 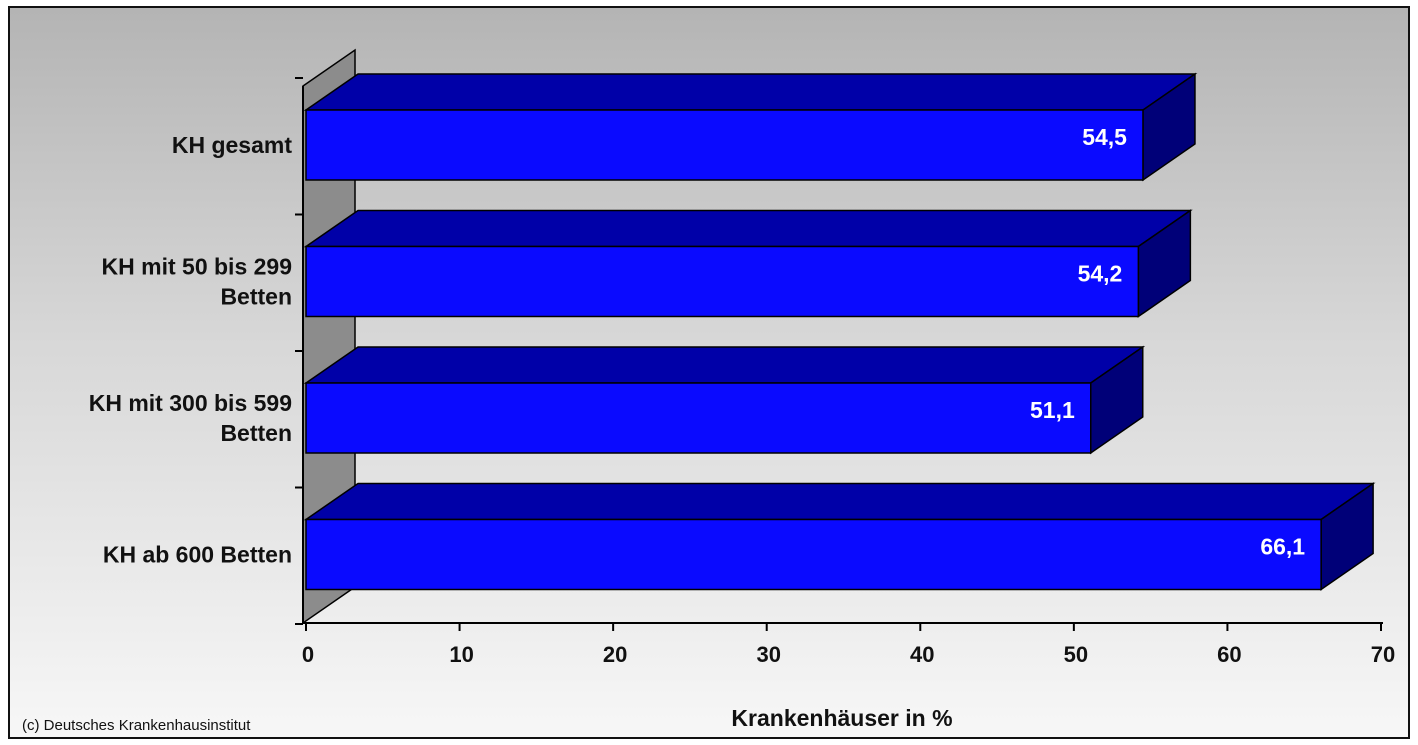 I want to click on x-tick-label: 60, so click(x=1229, y=654).